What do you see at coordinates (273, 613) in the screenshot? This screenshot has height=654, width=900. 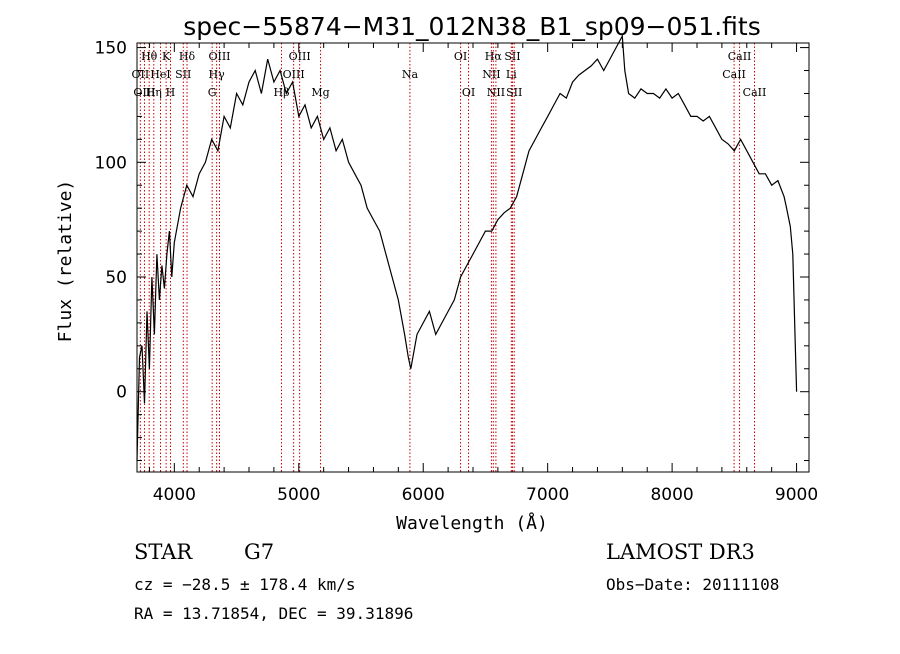 I see `coordinates: RA = 13.71854, DEC = 39.31896` at bounding box center [273, 613].